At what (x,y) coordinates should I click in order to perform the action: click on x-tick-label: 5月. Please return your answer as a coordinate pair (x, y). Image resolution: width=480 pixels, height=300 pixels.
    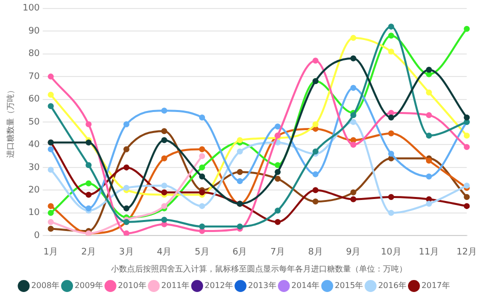
    Looking at the image, I should click on (202, 252).